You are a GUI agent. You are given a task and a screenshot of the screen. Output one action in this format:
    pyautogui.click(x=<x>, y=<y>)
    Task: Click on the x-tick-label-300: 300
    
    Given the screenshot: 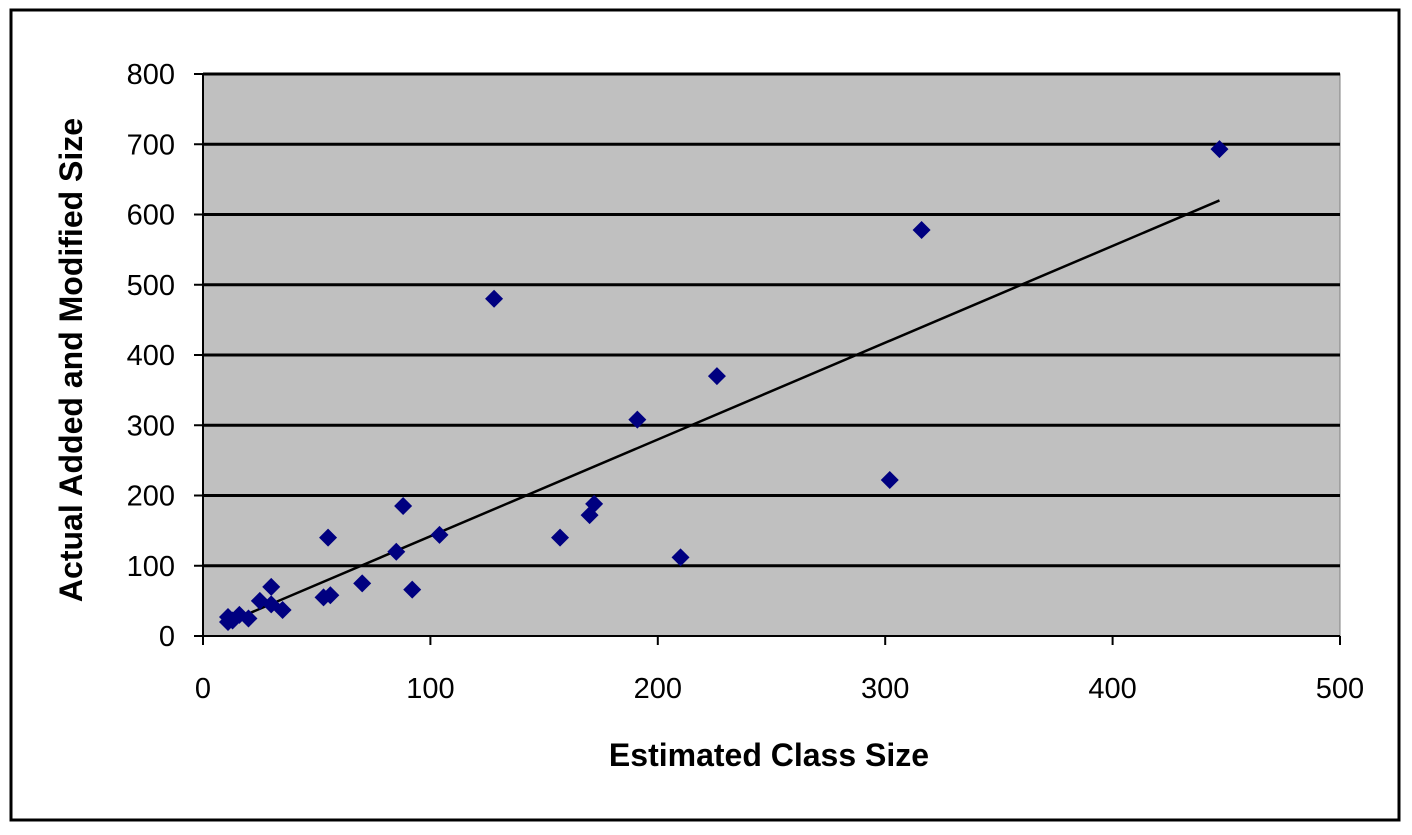 What is the action you would take?
    pyautogui.click(x=885, y=689)
    